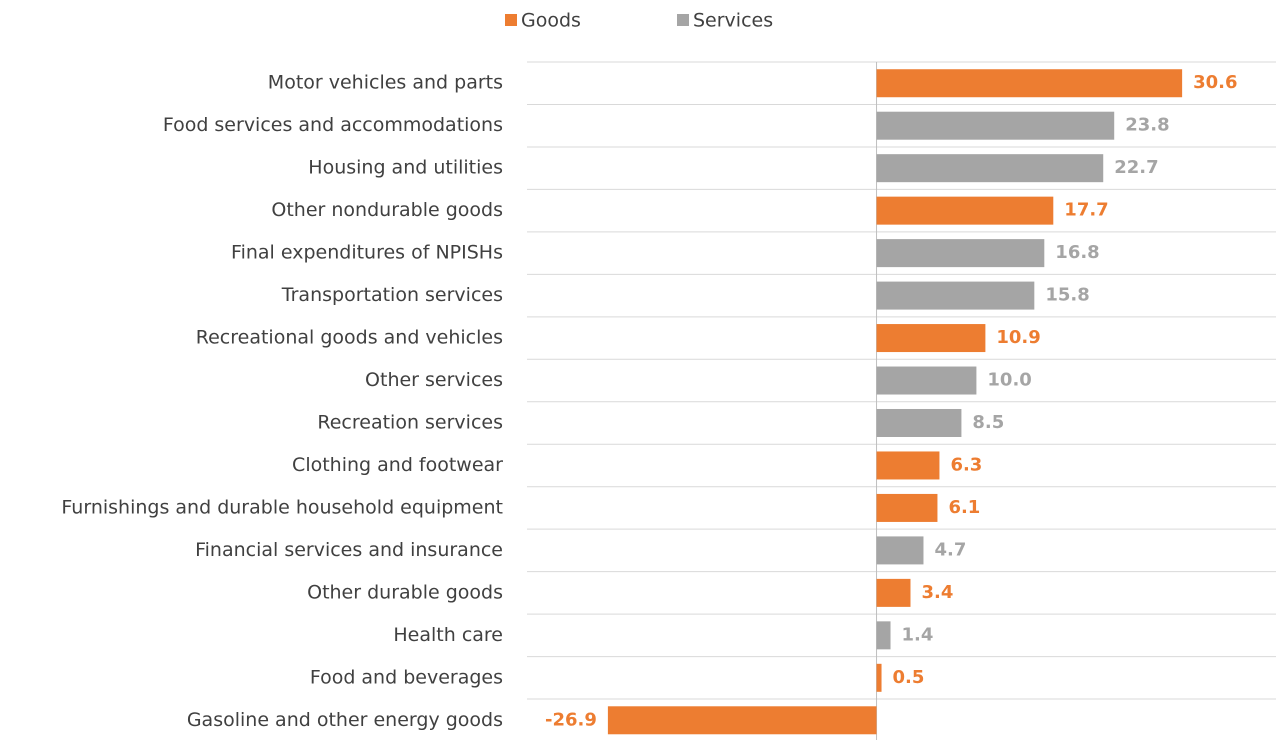  I want to click on value-label: 15.8, so click(1067, 295).